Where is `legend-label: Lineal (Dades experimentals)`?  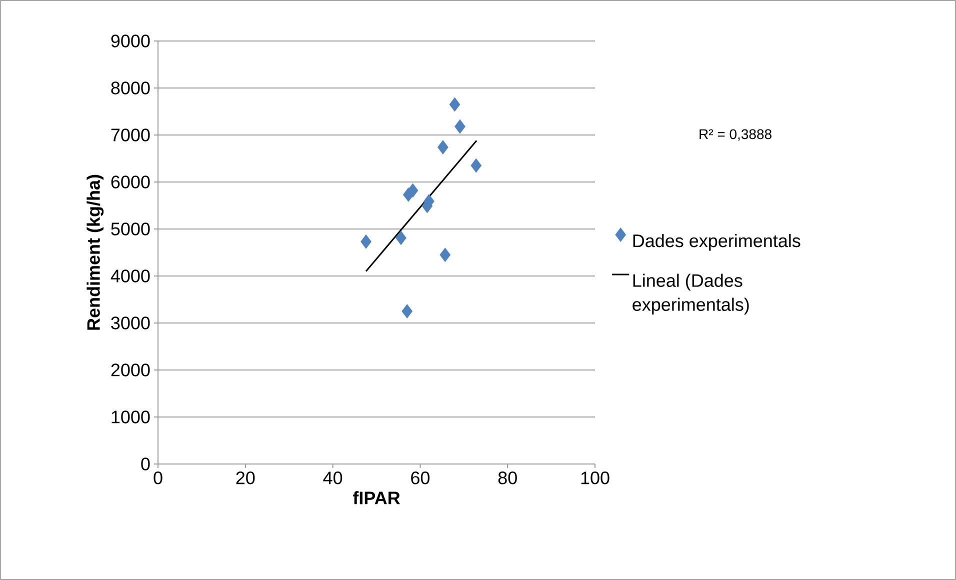 legend-label: Lineal (Dades experimentals) is located at coordinates (690, 294).